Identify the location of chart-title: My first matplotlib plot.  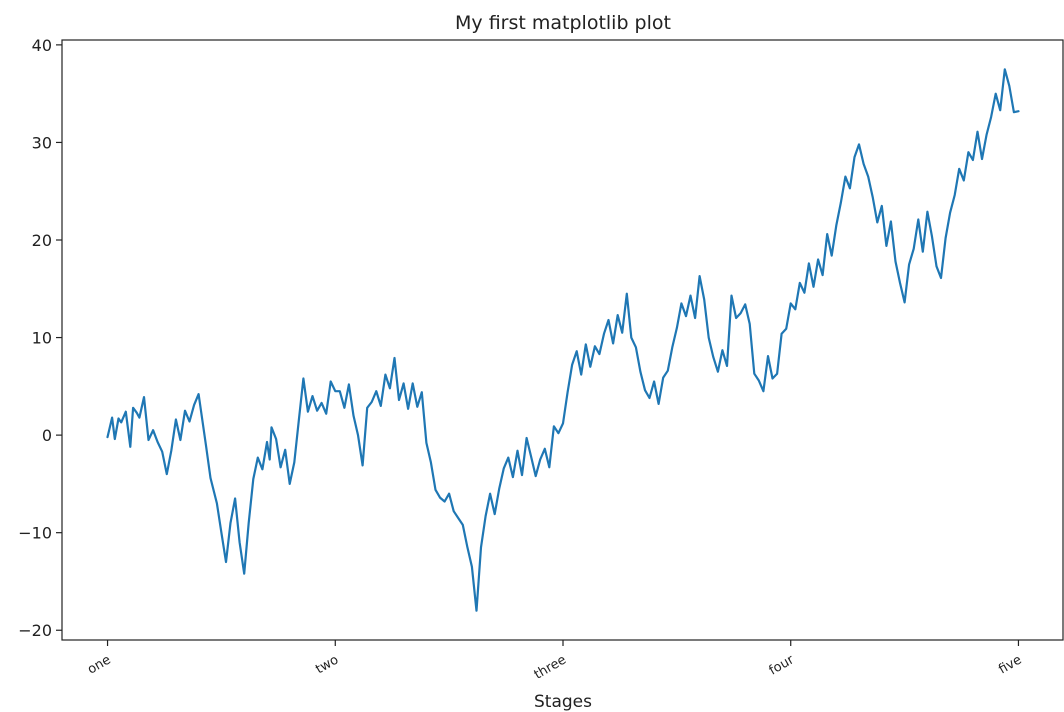
(563, 23).